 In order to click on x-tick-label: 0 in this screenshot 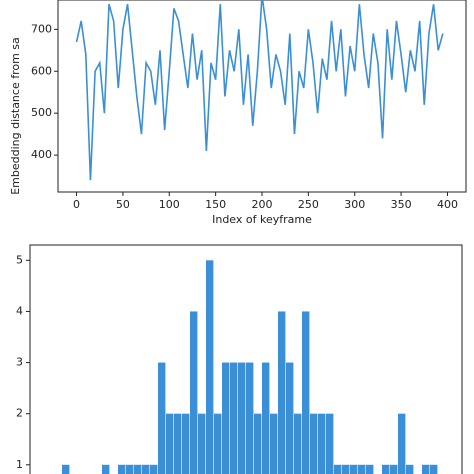, I will do `click(76, 204)`.